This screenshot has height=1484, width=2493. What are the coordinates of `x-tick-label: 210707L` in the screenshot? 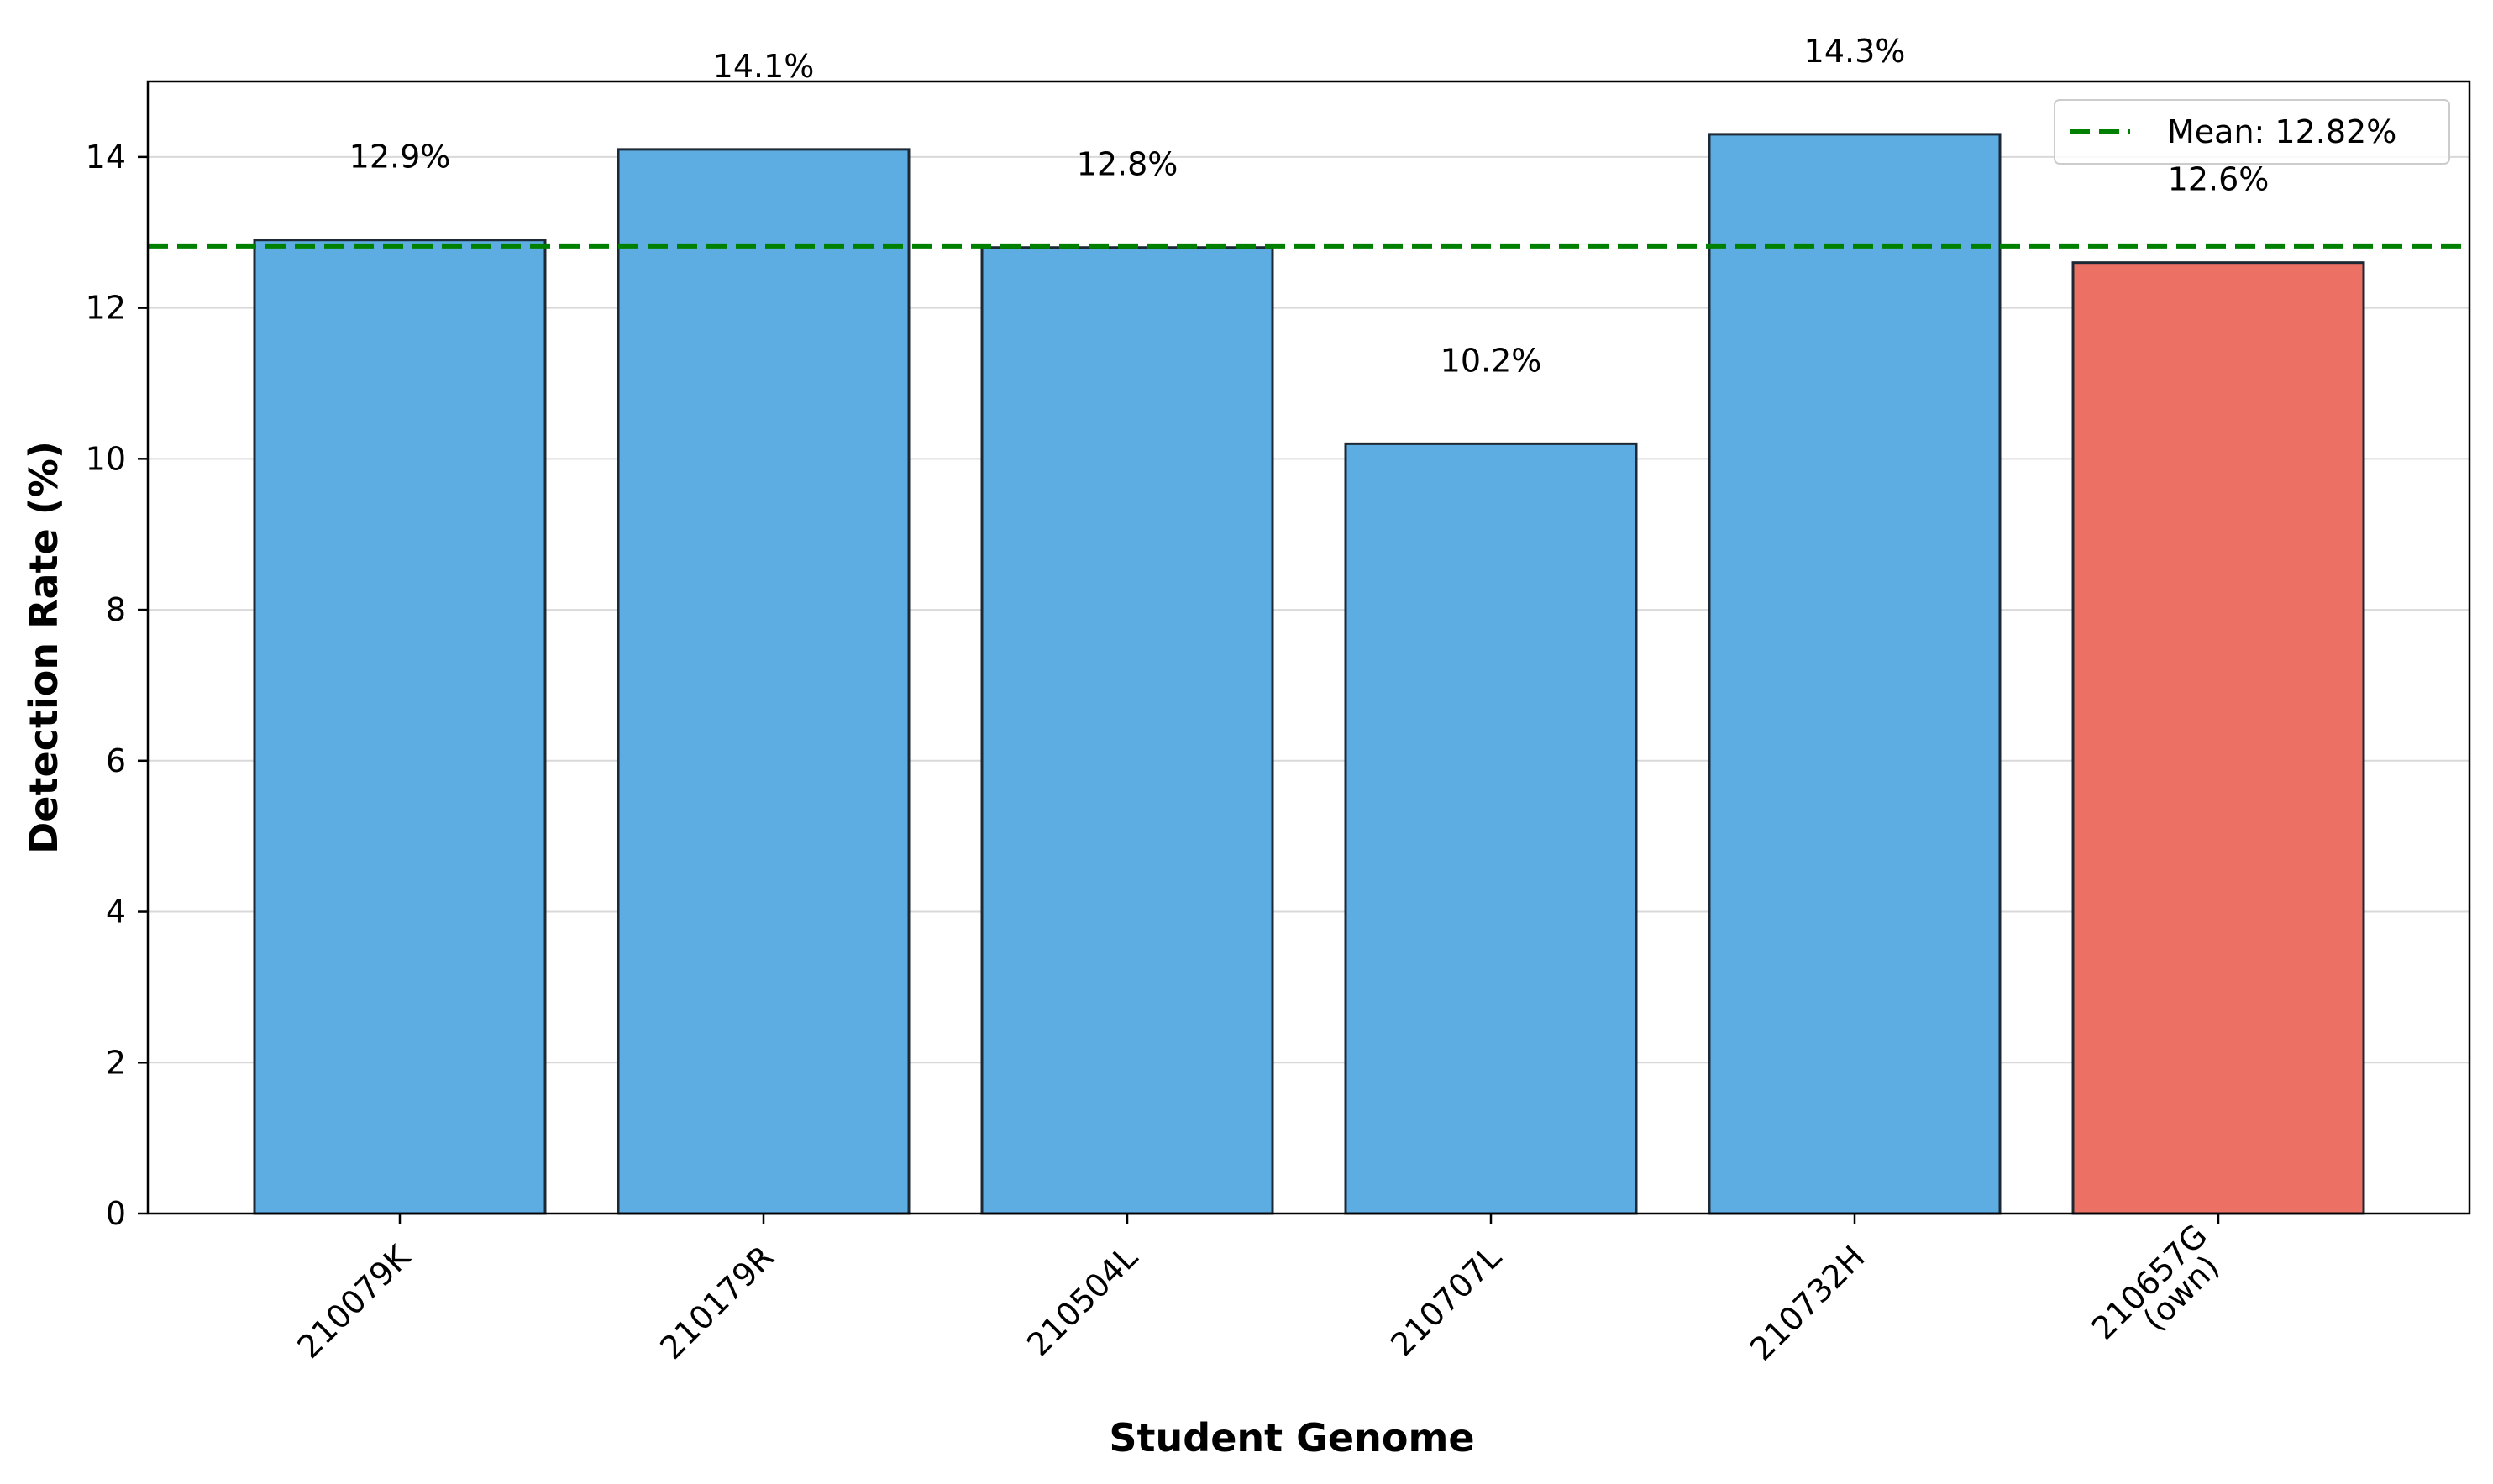 It's located at (1446, 1302).